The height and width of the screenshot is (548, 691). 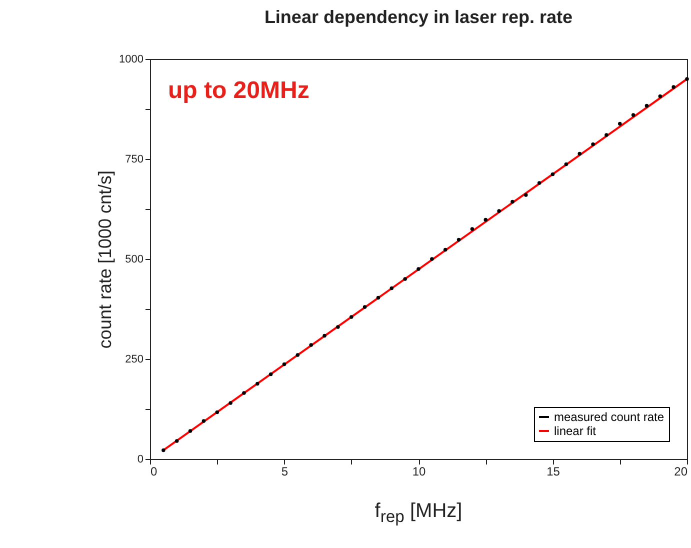 What do you see at coordinates (553, 471) in the screenshot?
I see `x-tick-label: 15` at bounding box center [553, 471].